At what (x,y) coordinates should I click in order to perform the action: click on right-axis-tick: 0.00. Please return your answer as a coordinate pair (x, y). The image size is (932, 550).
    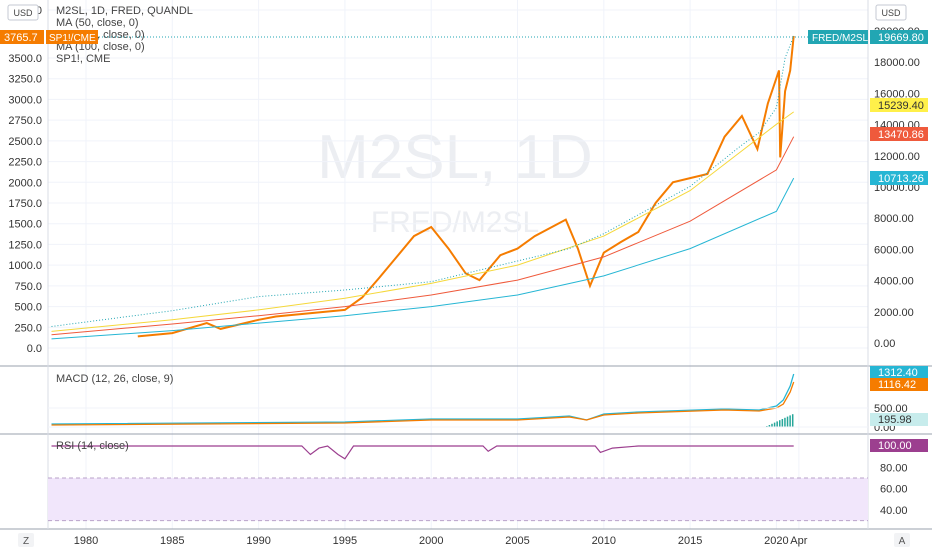
    Looking at the image, I should click on (884, 344).